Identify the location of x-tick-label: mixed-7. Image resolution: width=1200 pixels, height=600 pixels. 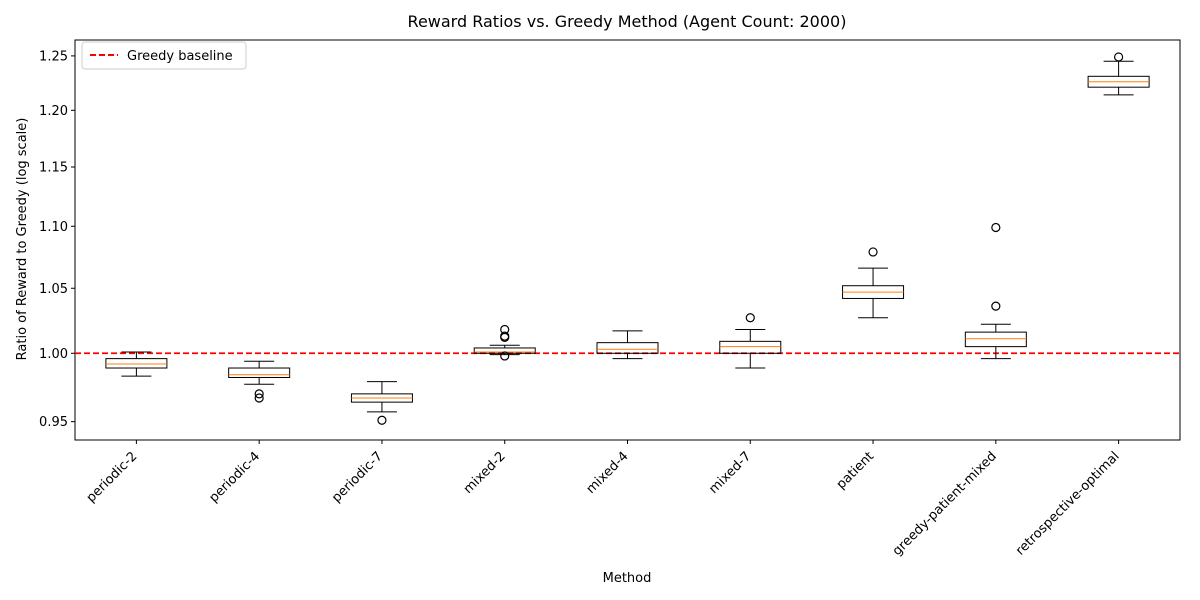
(730, 473).